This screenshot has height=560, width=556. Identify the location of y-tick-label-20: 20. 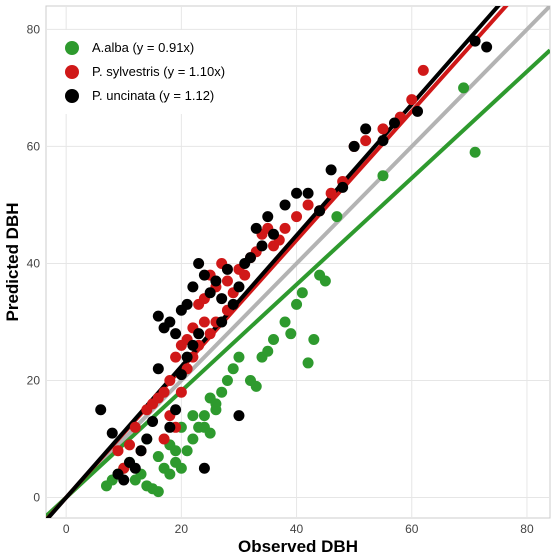
(34, 380).